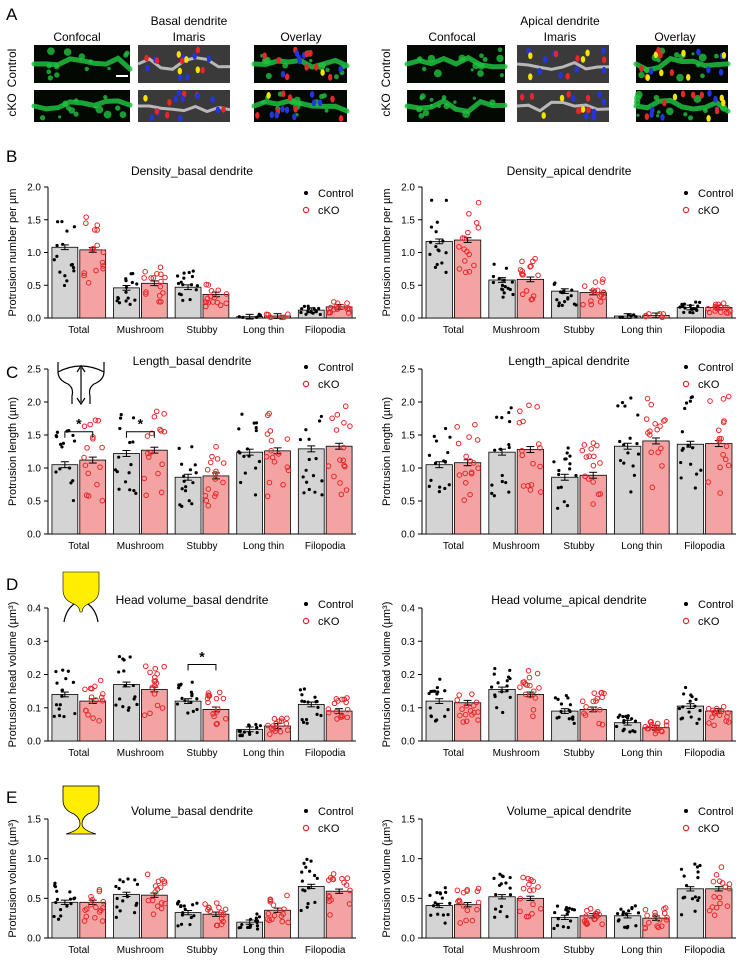  Describe the element at coordinates (682, 105) in the screenshot. I see `dendrite-signal` at that location.